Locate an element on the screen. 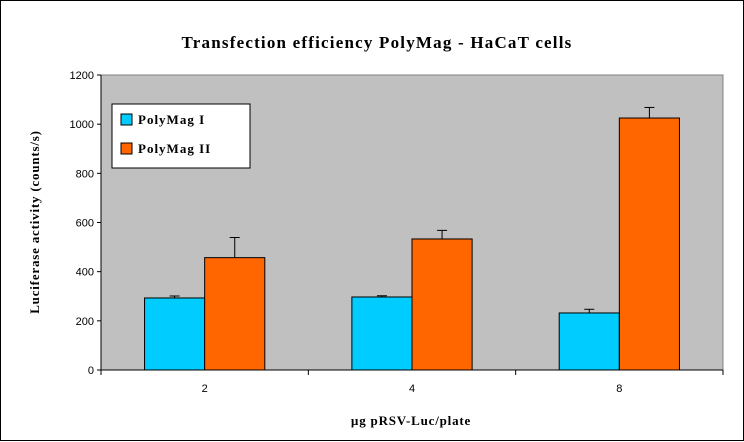 This screenshot has width=744, height=442. y-tick-label: 1200 is located at coordinates (82, 76).